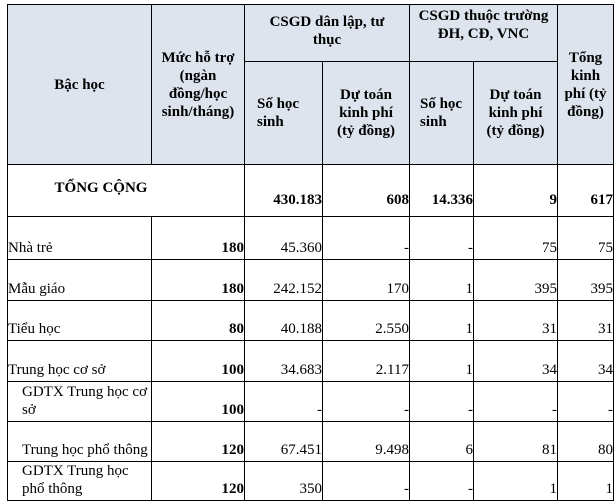 The width and height of the screenshot is (616, 501). What do you see at coordinates (79, 84) in the screenshot?
I see `header-level: Bậc học` at bounding box center [79, 84].